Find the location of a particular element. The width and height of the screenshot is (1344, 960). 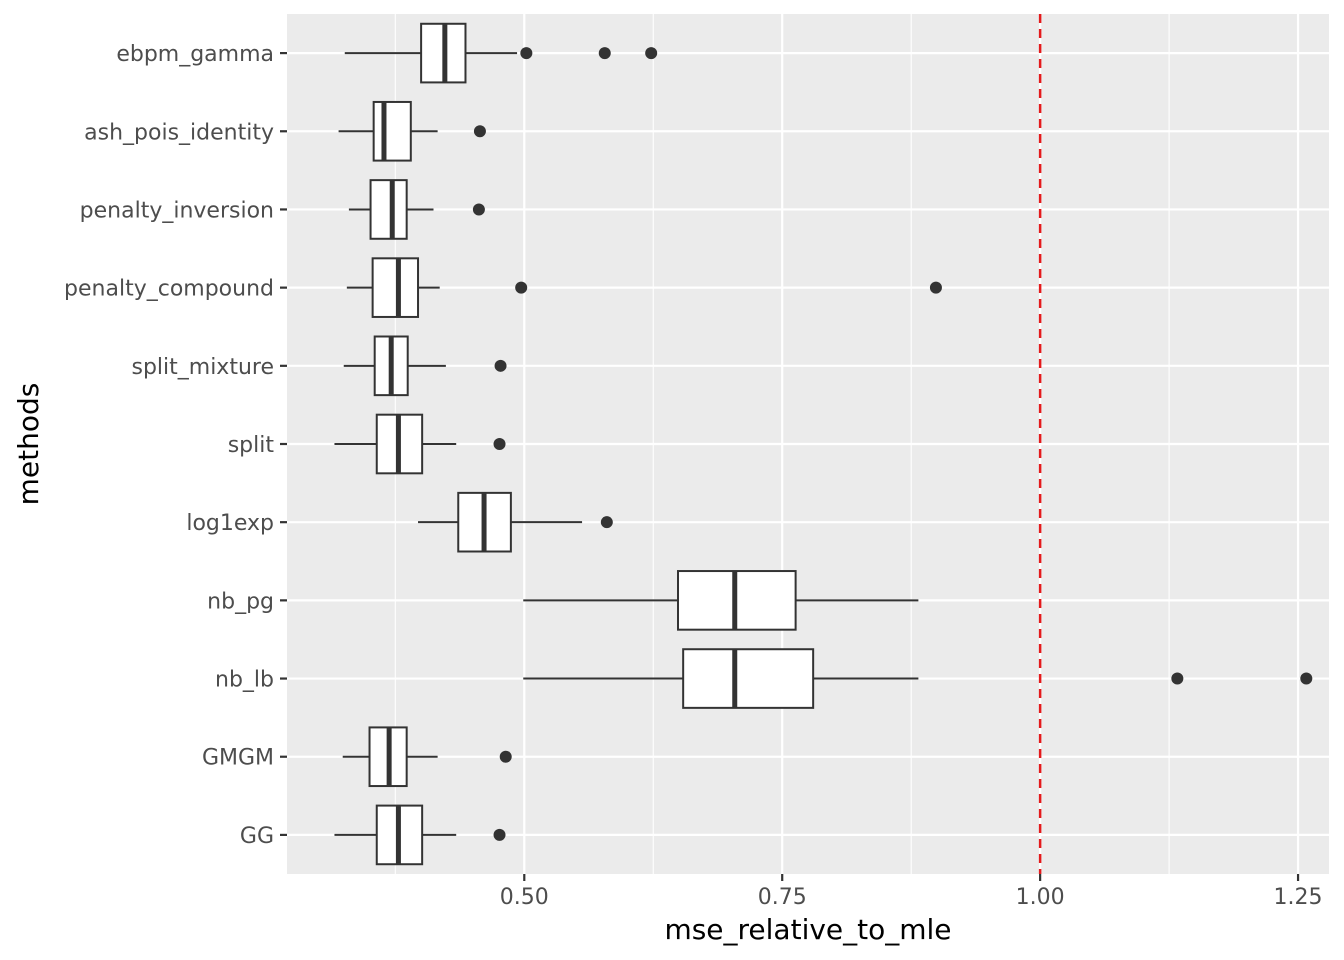

y-tick-label: penalty_compound is located at coordinates (169, 289).